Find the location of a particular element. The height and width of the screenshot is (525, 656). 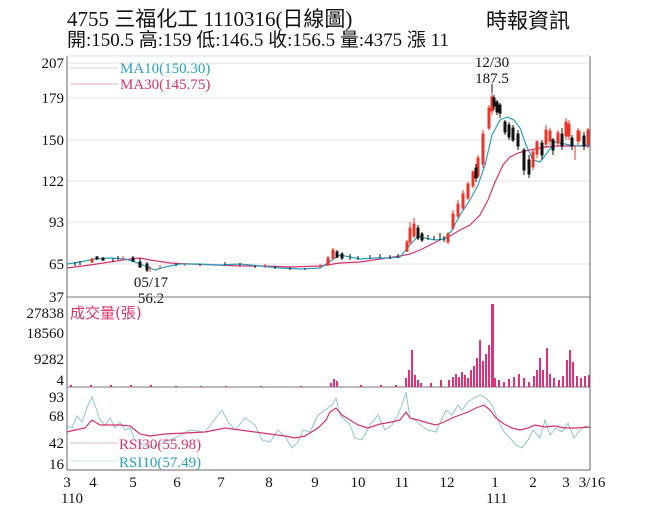

year-label-111: 111 is located at coordinates (496, 499).